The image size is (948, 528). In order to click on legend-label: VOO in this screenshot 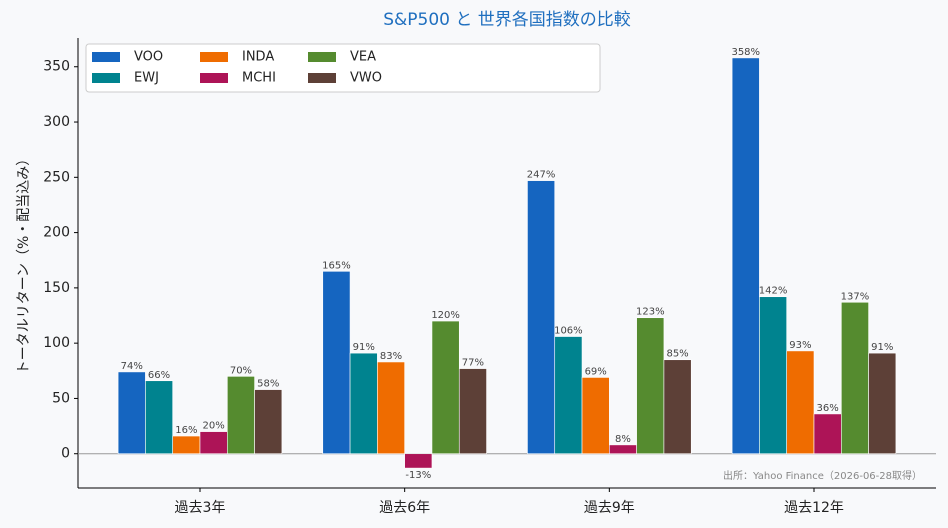, I will do `click(148, 57)`.